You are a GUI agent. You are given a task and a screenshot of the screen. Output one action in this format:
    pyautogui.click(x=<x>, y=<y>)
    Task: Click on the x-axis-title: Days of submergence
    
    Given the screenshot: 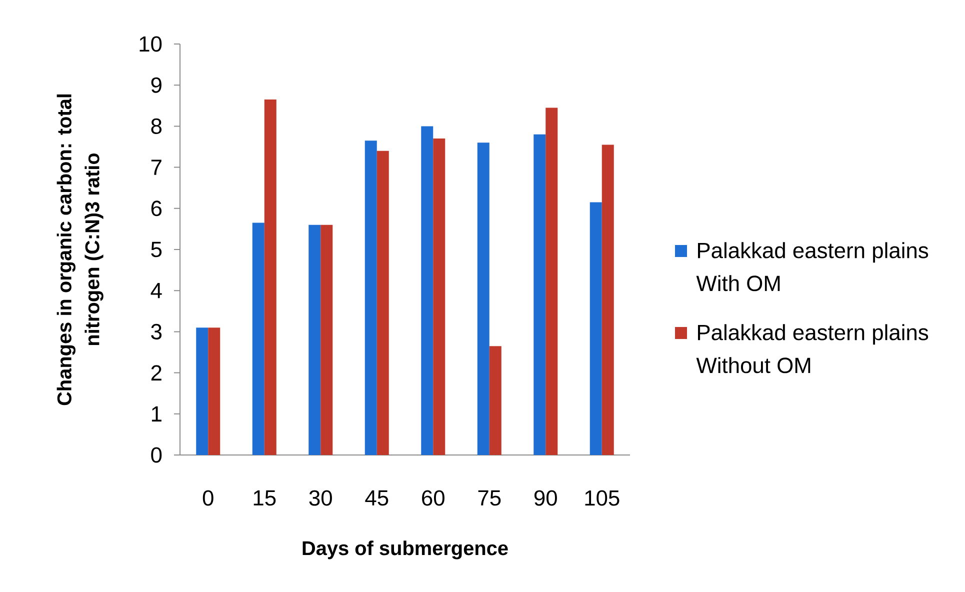 What is the action you would take?
    pyautogui.click(x=405, y=550)
    